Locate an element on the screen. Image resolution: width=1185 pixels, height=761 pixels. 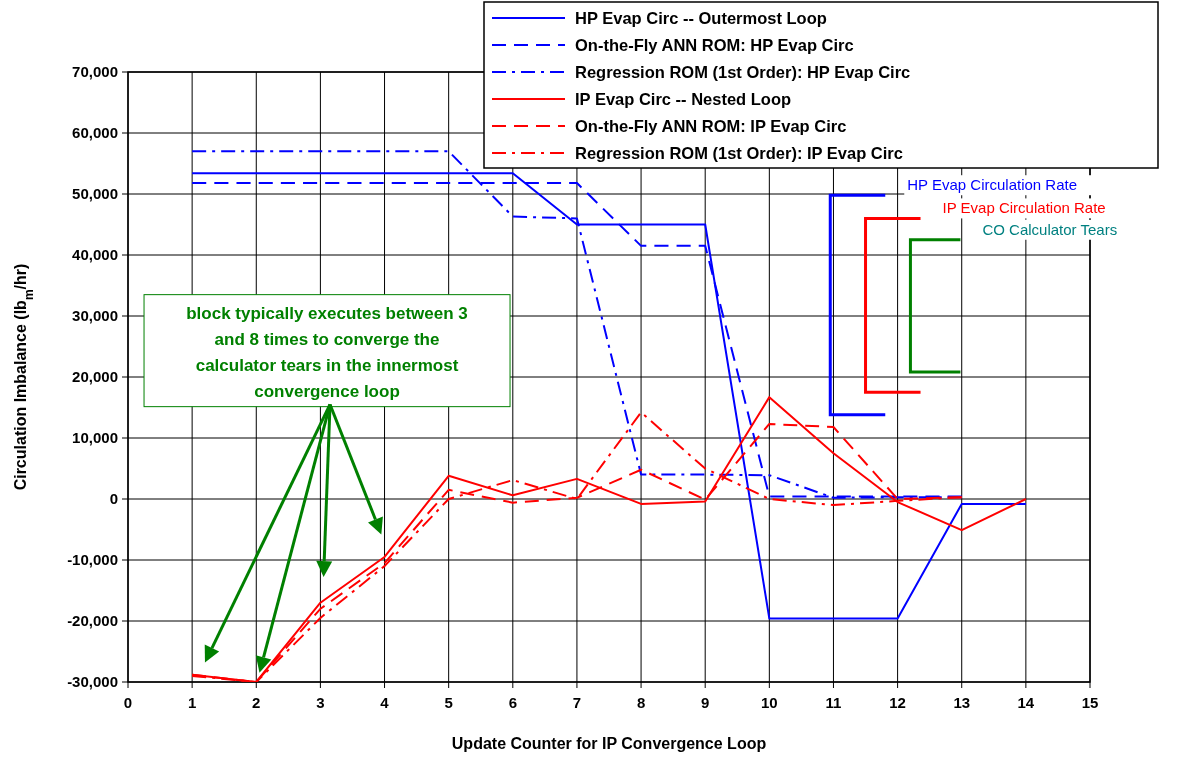
x-tick-label: 1 is located at coordinates (192, 702).